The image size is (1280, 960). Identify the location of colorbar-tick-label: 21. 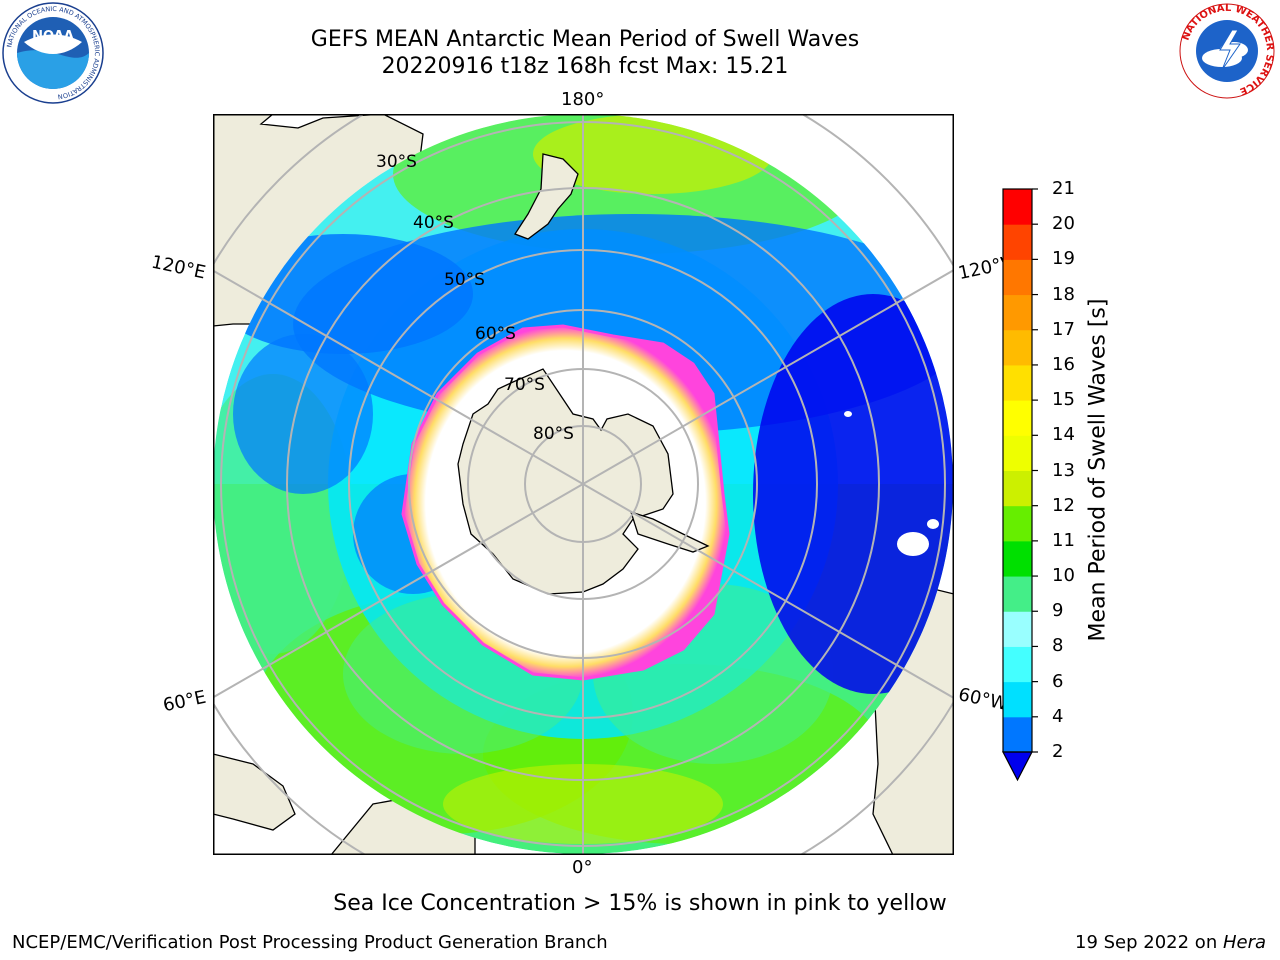
(1063, 188).